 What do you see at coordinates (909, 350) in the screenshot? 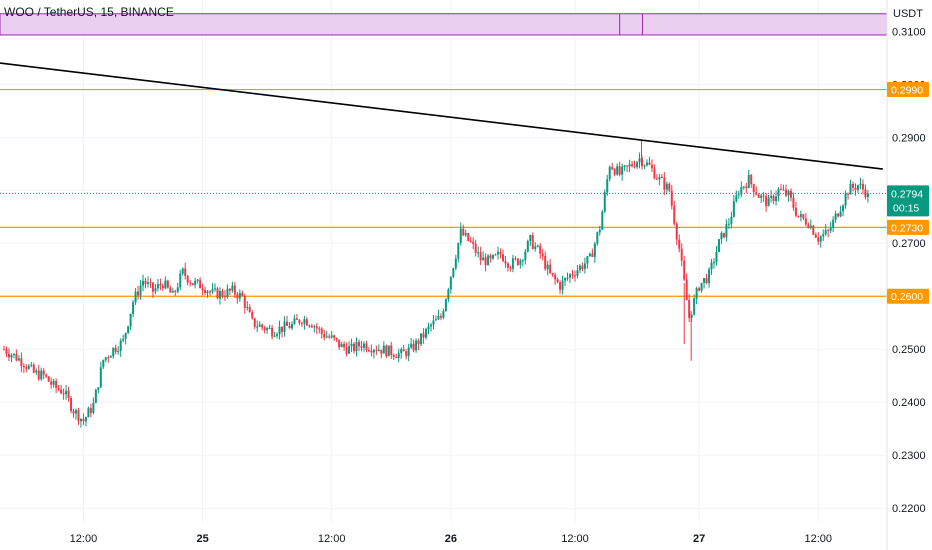
I see `price-tick-label: 0.2500` at bounding box center [909, 350].